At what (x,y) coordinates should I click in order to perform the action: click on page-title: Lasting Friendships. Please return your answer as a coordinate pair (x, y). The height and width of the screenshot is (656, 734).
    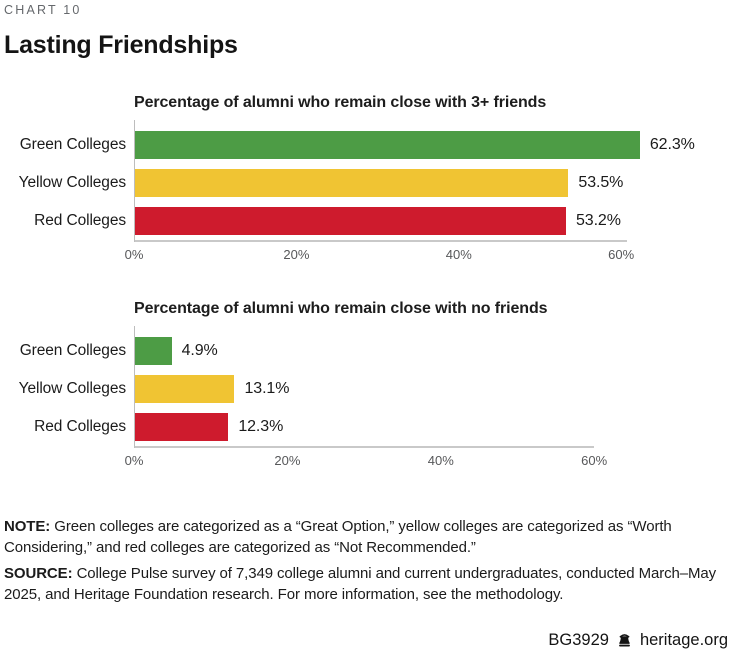
    Looking at the image, I should click on (121, 45).